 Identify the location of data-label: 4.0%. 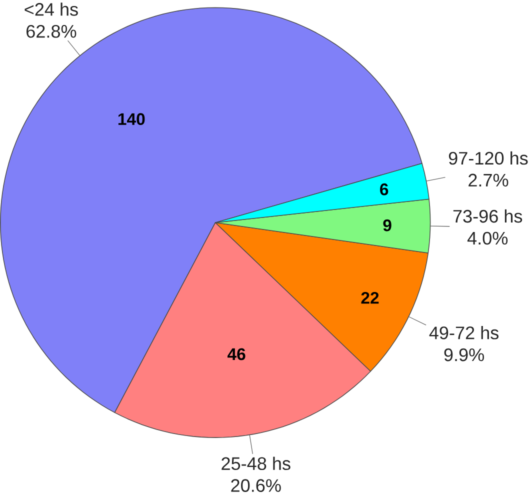
(487, 238).